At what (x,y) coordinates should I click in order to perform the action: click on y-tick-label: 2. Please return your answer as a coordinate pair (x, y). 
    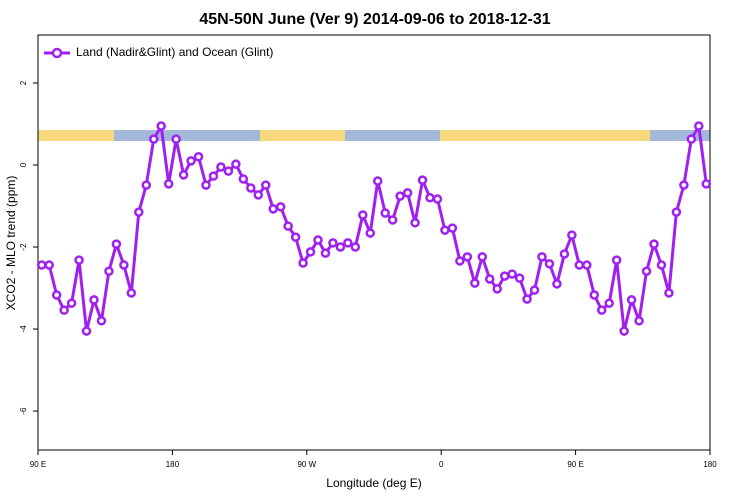
    Looking at the image, I should click on (23, 82).